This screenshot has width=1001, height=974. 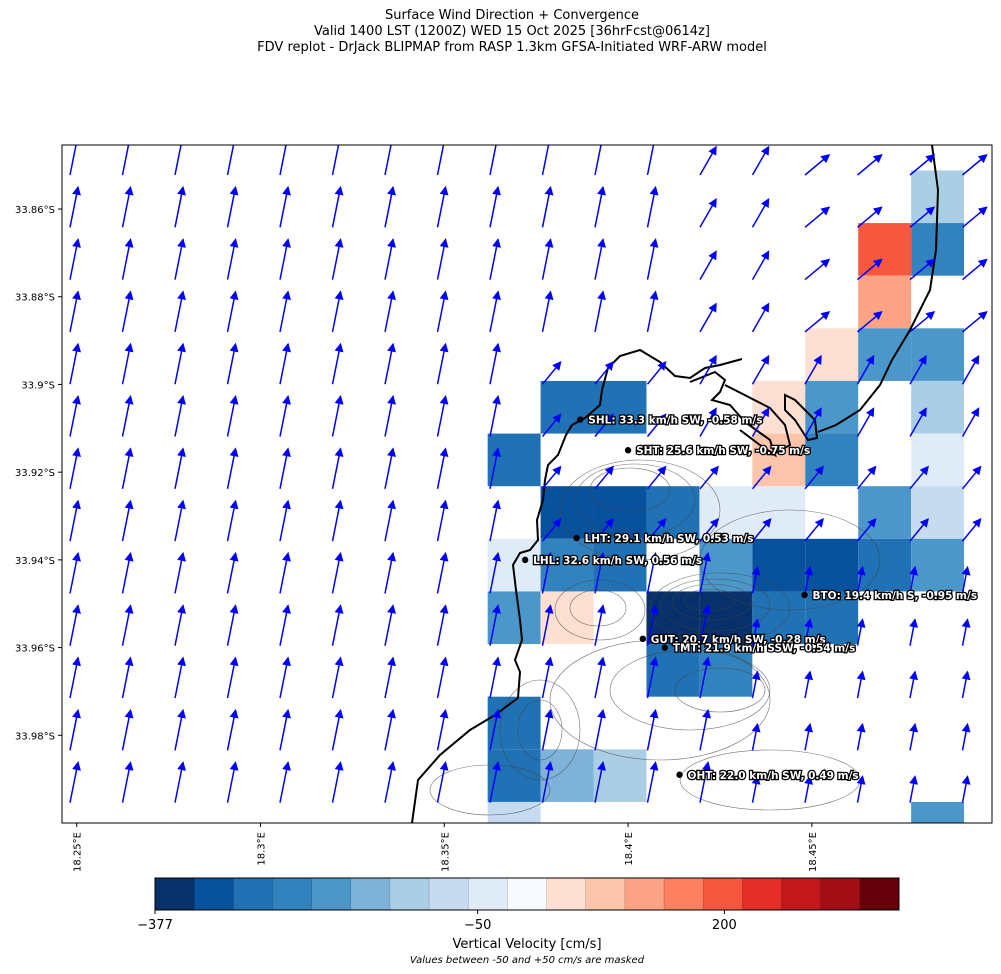 What do you see at coordinates (813, 852) in the screenshot?
I see `lon-tick-label: 18.45°E` at bounding box center [813, 852].